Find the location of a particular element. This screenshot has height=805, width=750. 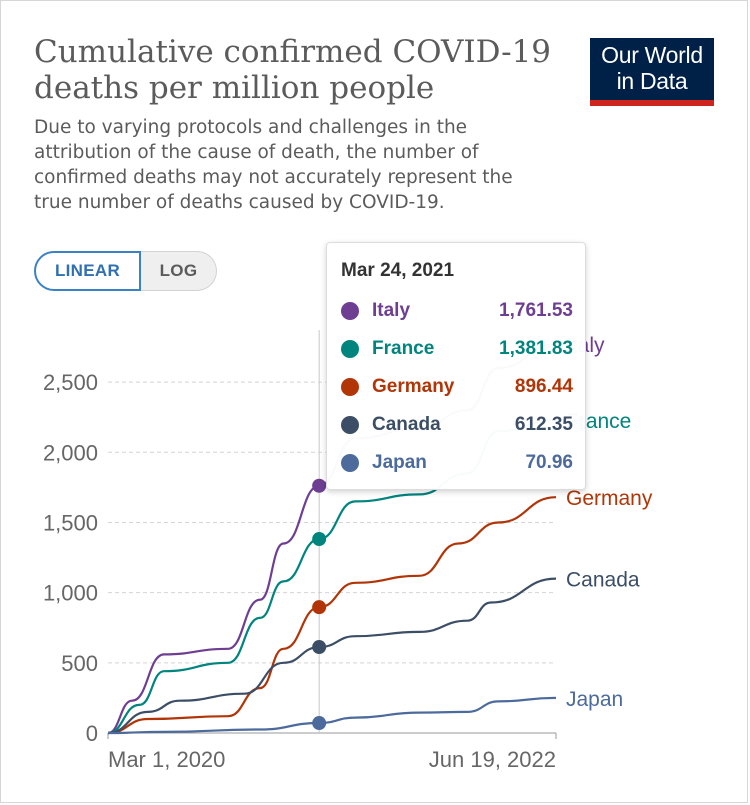

tooltip-dot-france is located at coordinates (350, 349).